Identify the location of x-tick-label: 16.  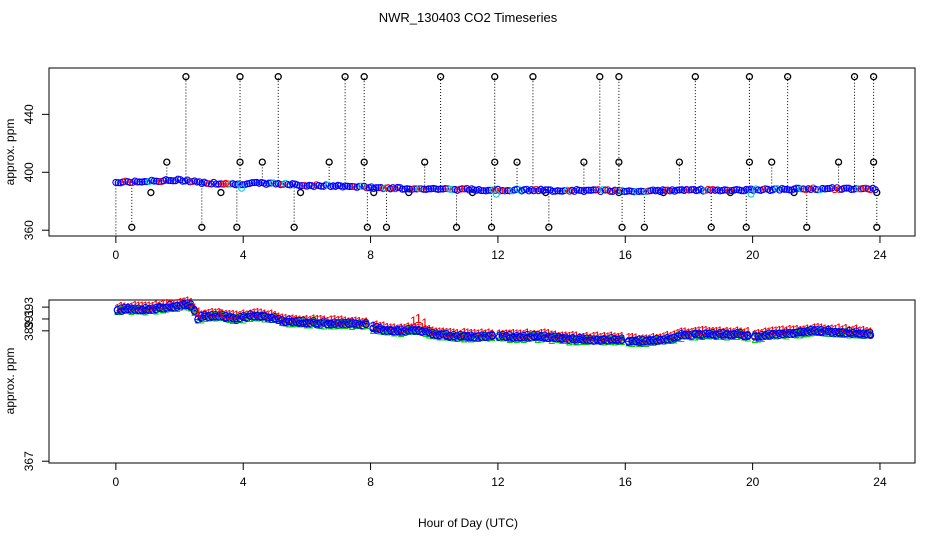
(626, 482).